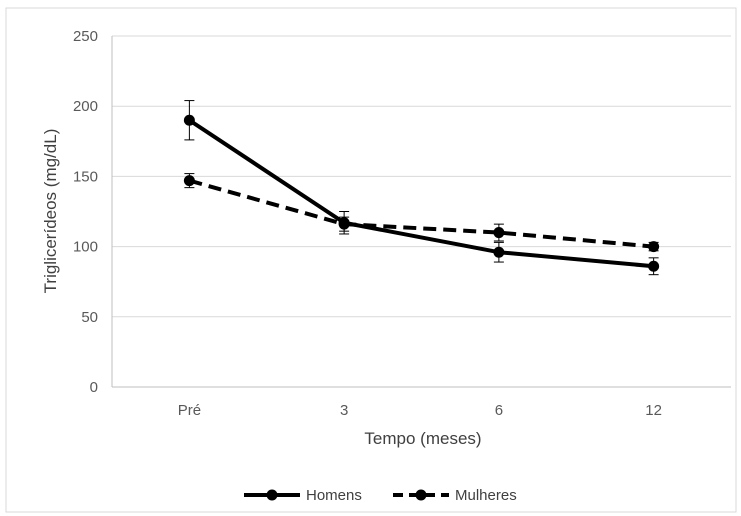  What do you see at coordinates (499, 410) in the screenshot?
I see `x-tick-label: 6` at bounding box center [499, 410].